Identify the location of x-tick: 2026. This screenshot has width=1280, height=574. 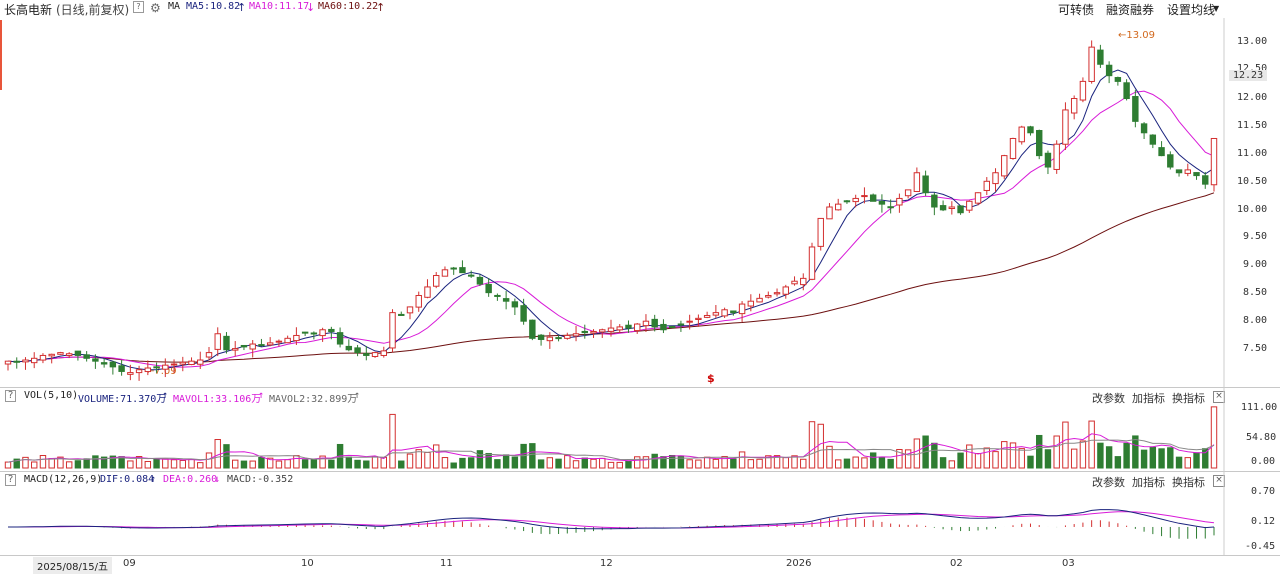
(799, 563).